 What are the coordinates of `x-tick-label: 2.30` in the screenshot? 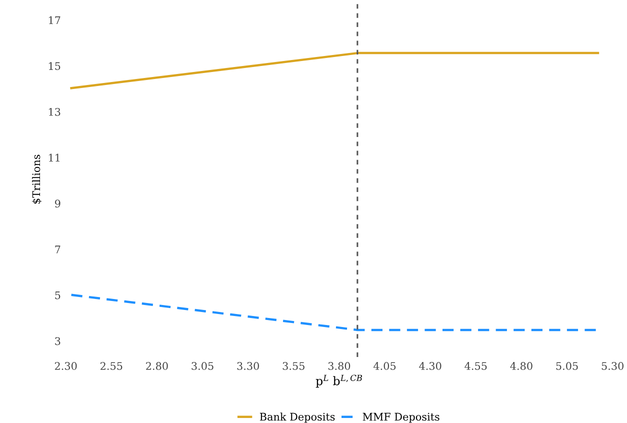 It's located at (65, 366).